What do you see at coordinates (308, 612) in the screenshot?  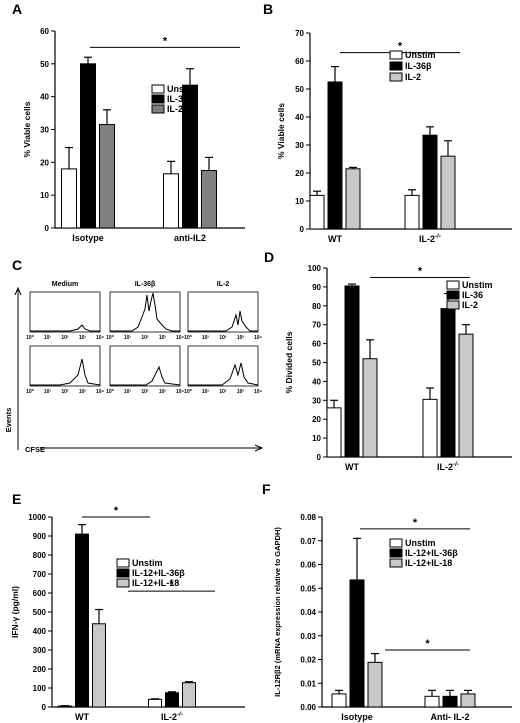 I see `y-tick-label: 0.04` at bounding box center [308, 612].